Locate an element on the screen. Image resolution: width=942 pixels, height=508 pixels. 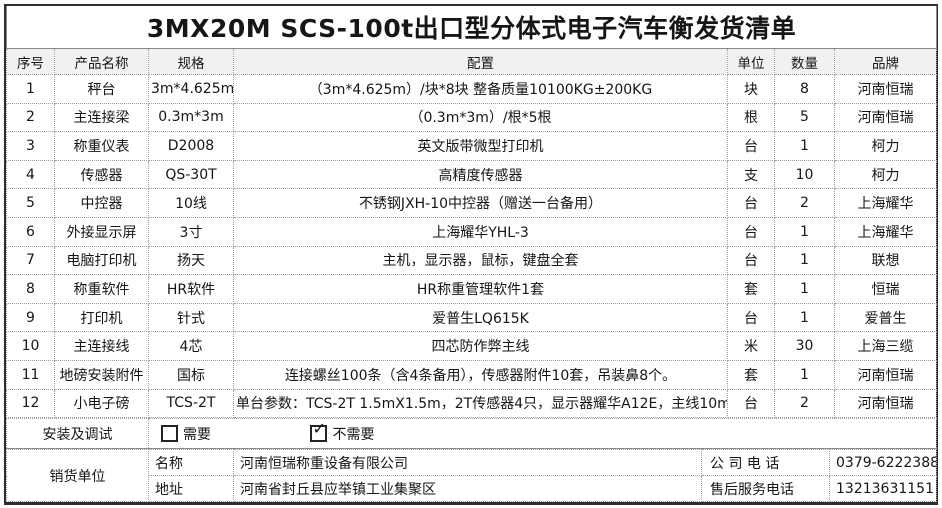
table-row: 3 称重仪表 D2008 英文版带微型打印机台 1 柯力 is located at coordinates (472, 146).